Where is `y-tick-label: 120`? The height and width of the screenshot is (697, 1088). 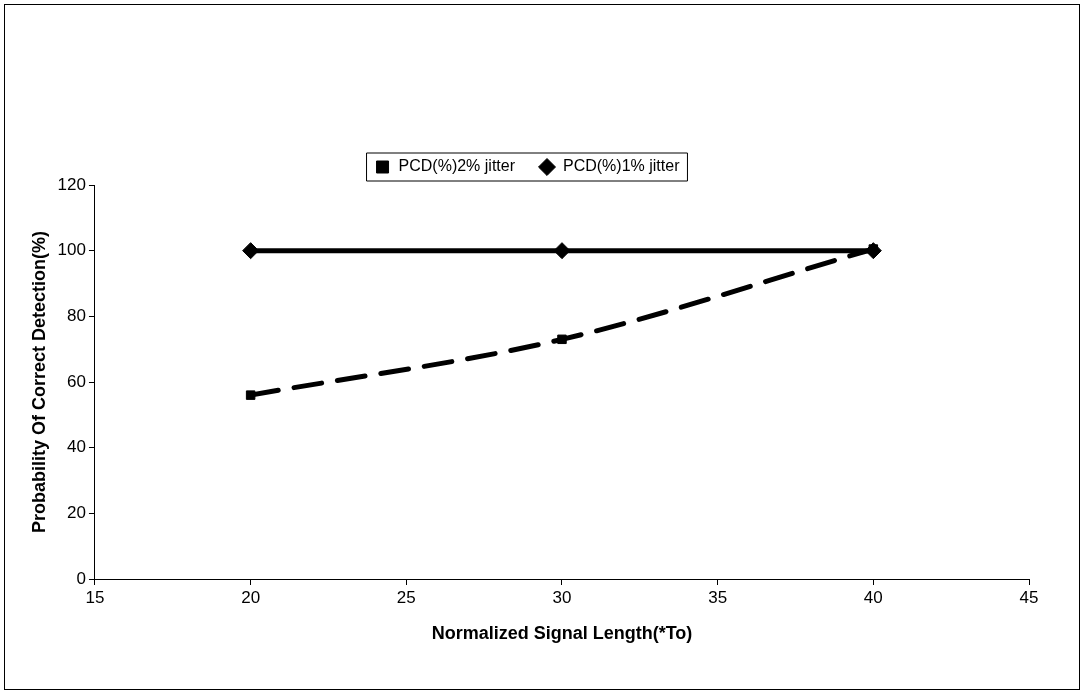
y-tick-label: 120 is located at coordinates (71, 184).